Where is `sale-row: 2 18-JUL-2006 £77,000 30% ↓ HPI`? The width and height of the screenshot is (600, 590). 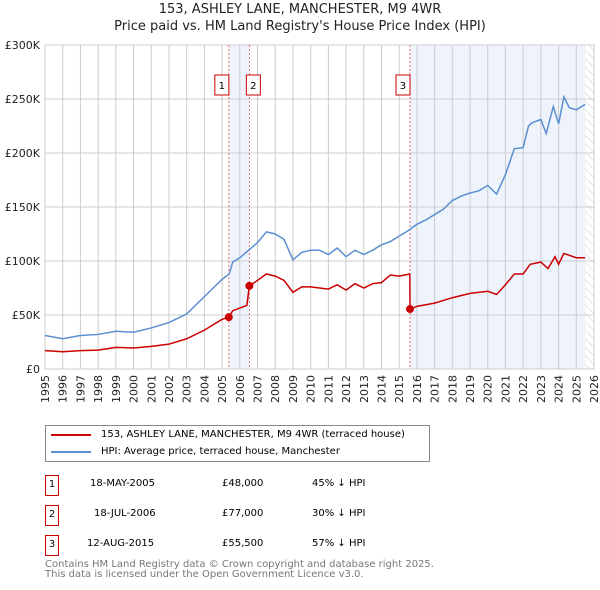
sale-row: 2 18-JUL-2006 £77,000 30% ↓ HPI is located at coordinates (255, 515).